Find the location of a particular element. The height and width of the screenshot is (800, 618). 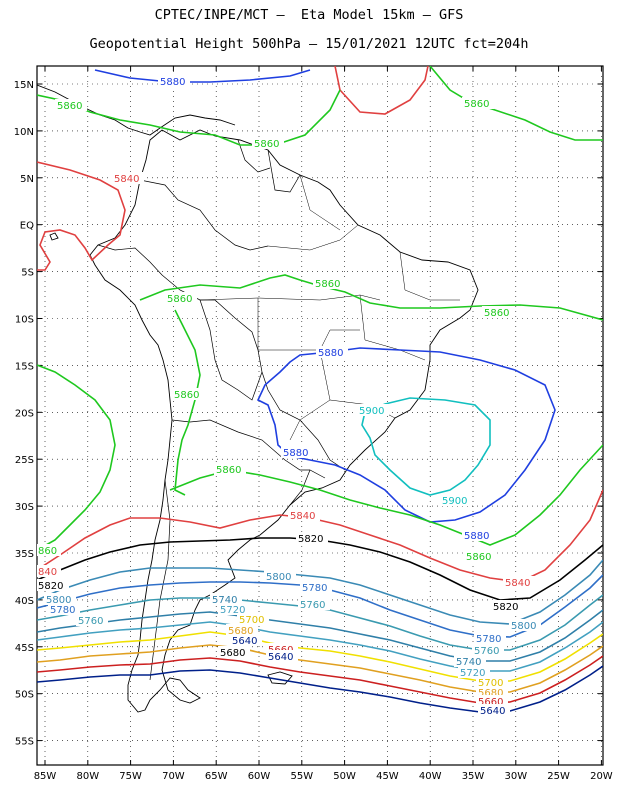

longitude-label: 80W is located at coordinates (87, 776).